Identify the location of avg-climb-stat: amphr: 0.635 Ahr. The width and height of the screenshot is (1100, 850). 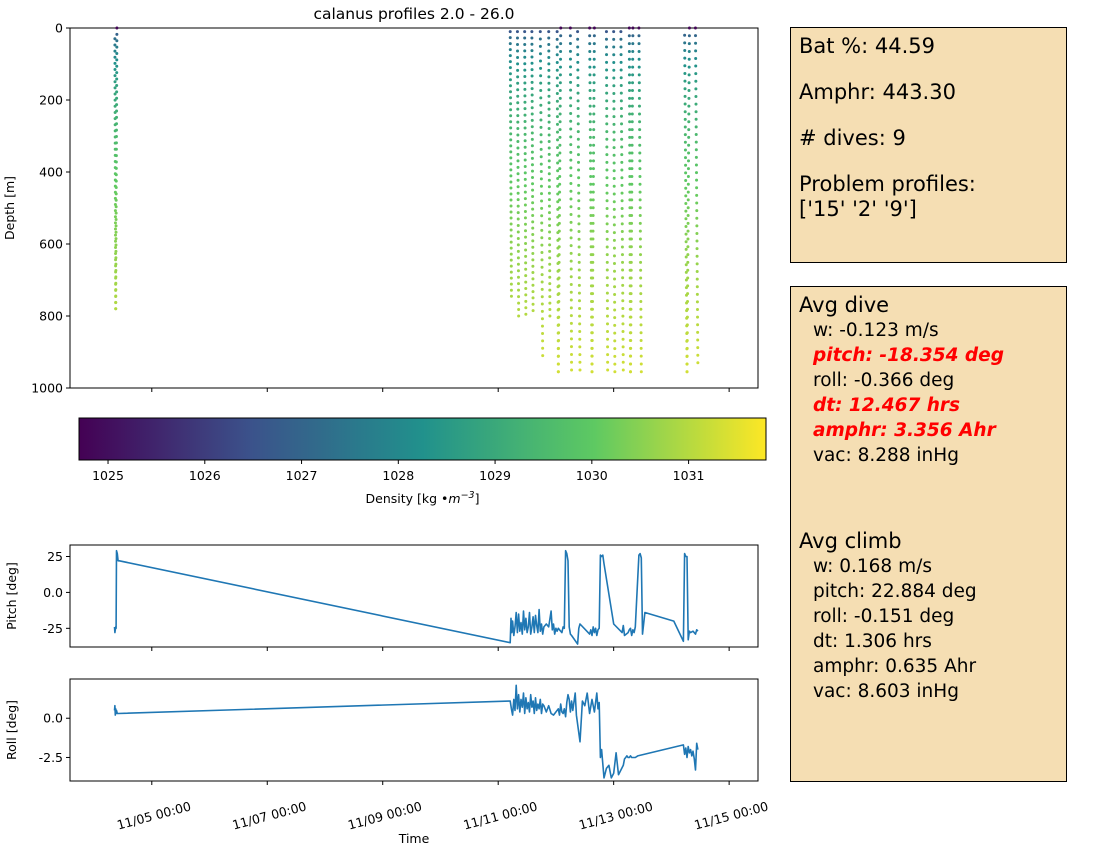
(895, 666).